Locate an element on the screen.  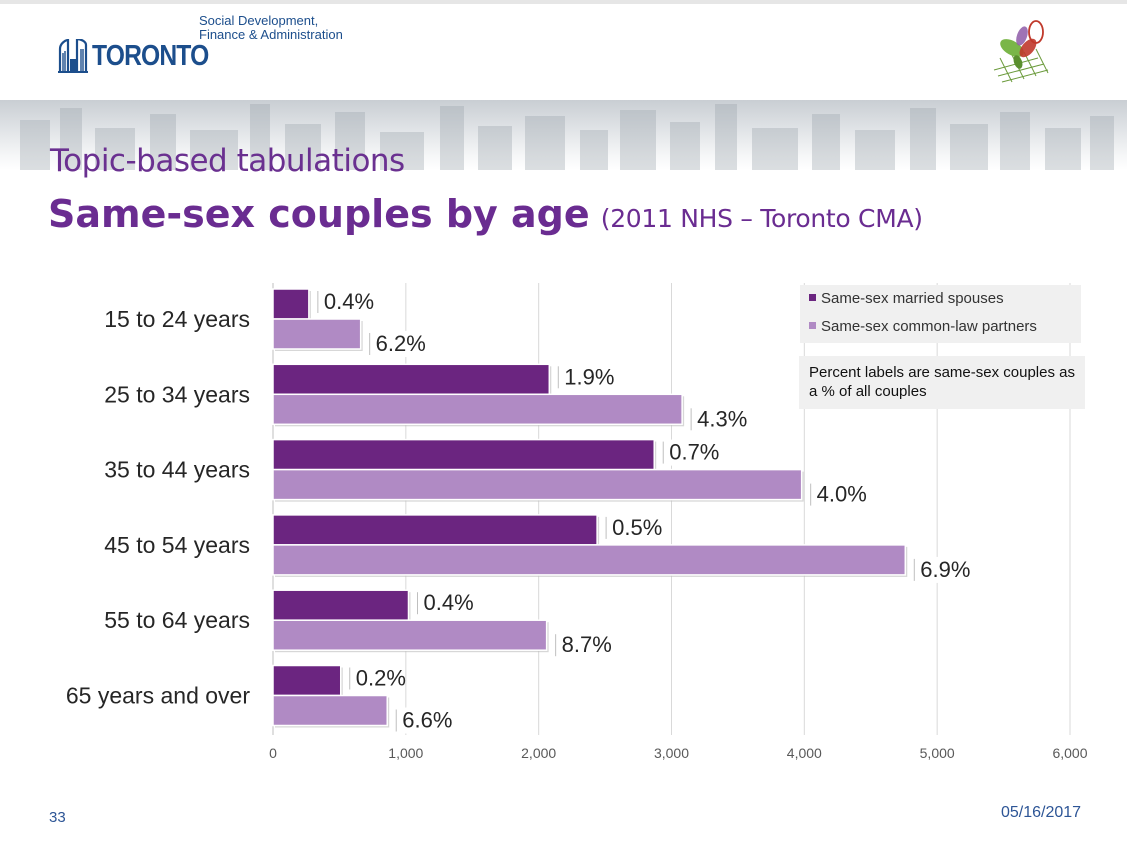
x-tick-label: 6,000 is located at coordinates (1069, 753).